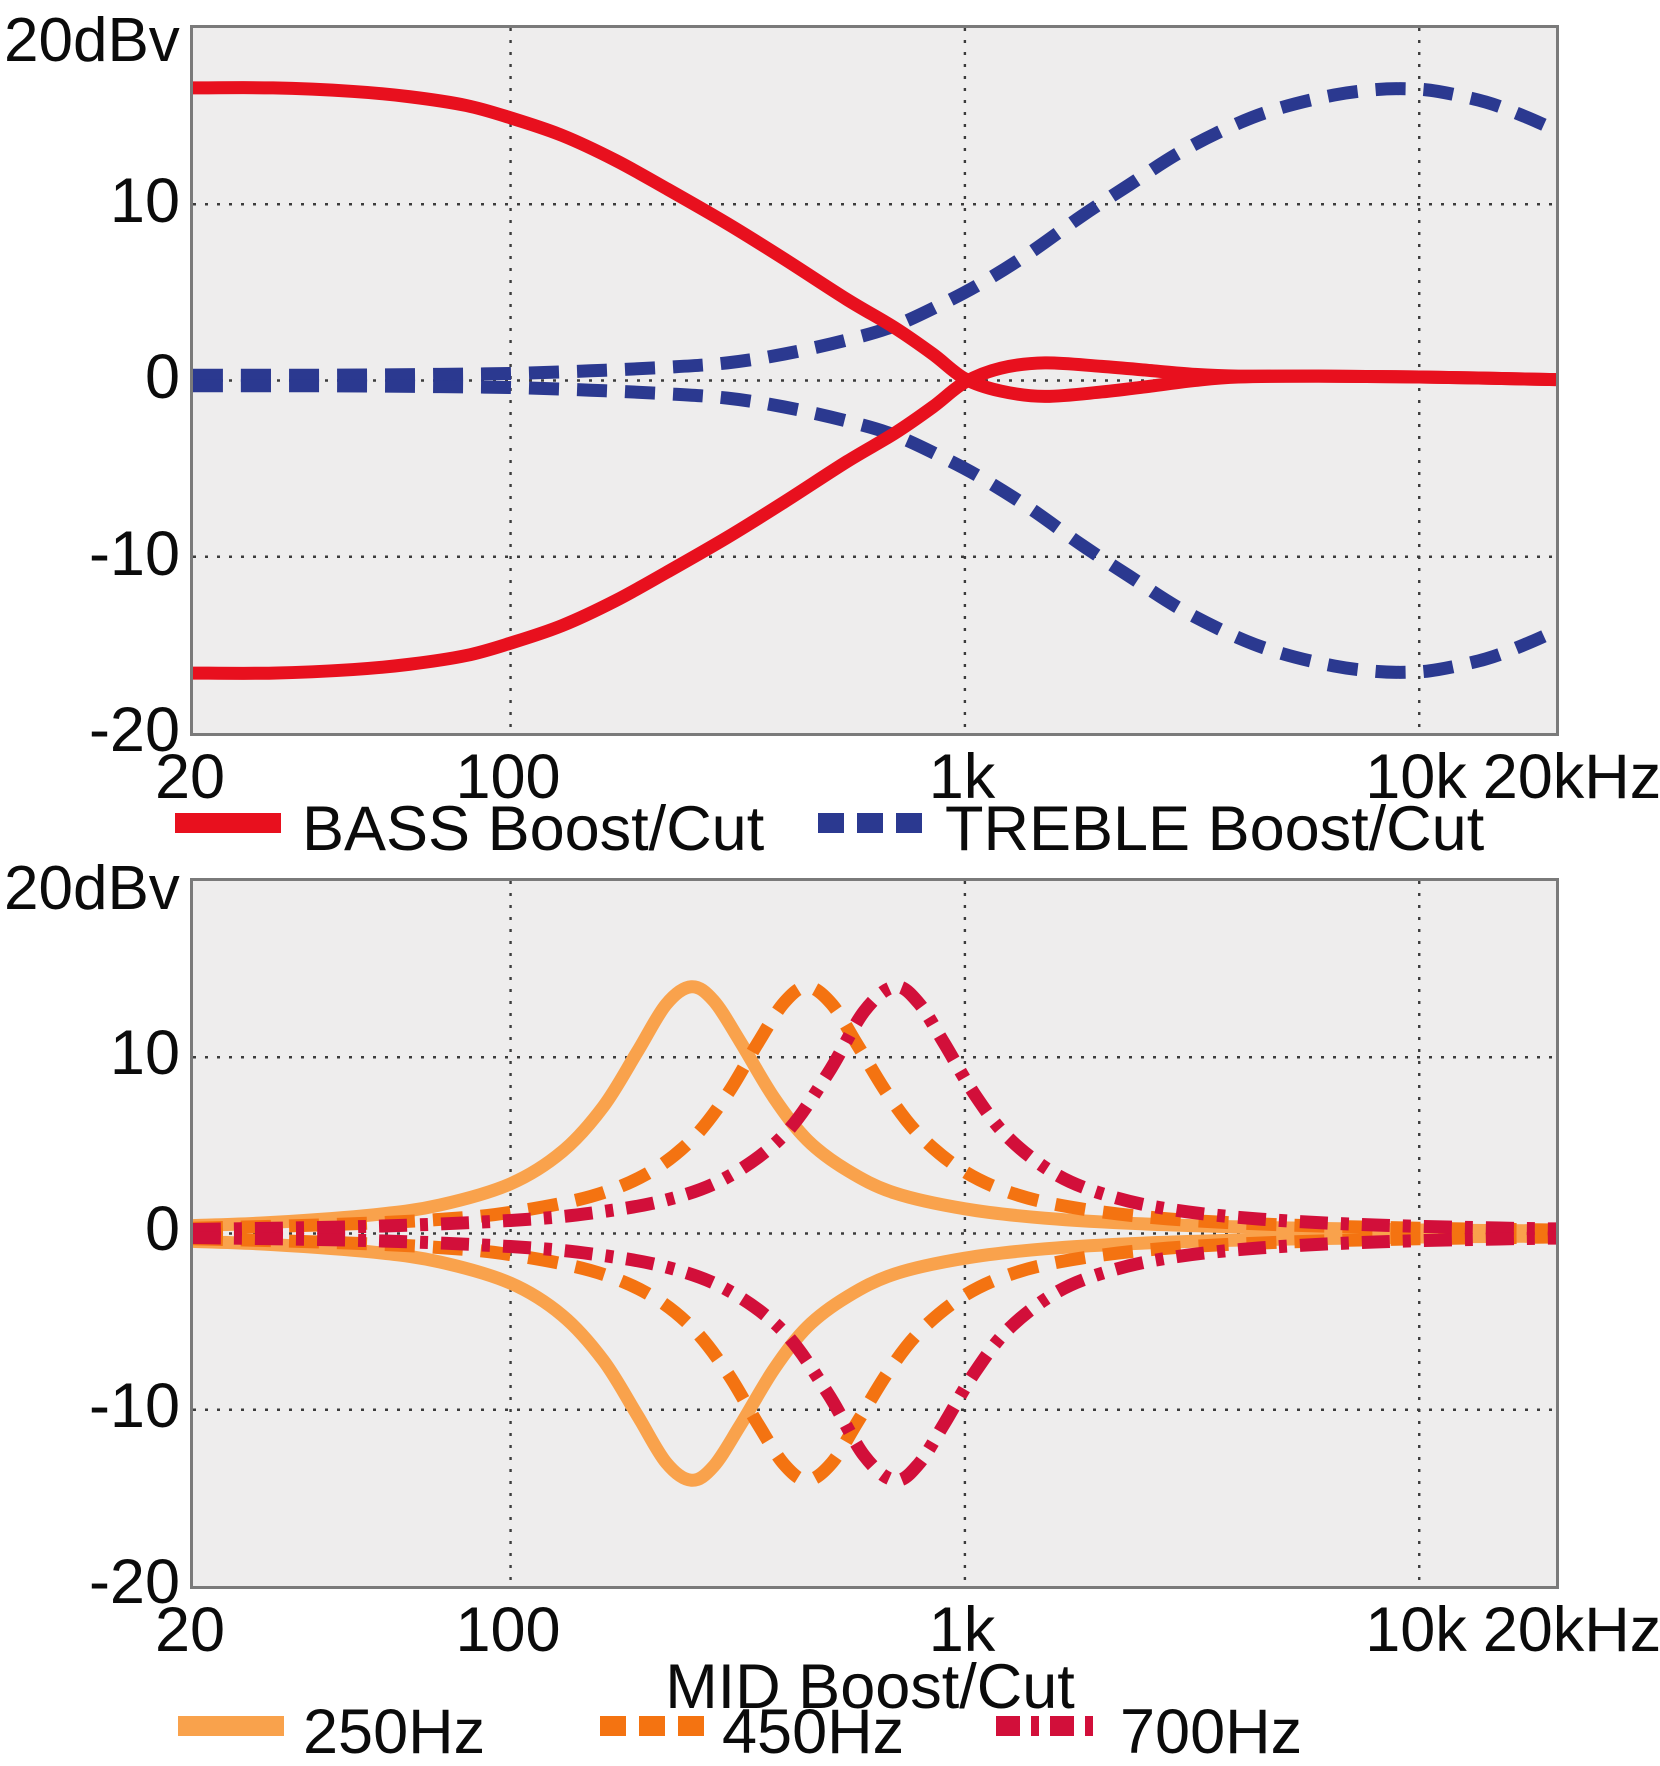 The height and width of the screenshot is (1766, 1660). I want to click on top-chart-xtick-20kHz: 20kHz, so click(1571, 777).